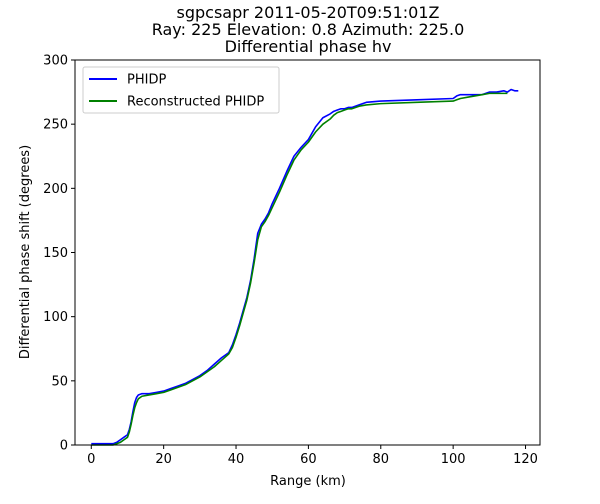 The height and width of the screenshot is (504, 600). Describe the element at coordinates (236, 459) in the screenshot. I see `x-tick-label: 40` at that location.